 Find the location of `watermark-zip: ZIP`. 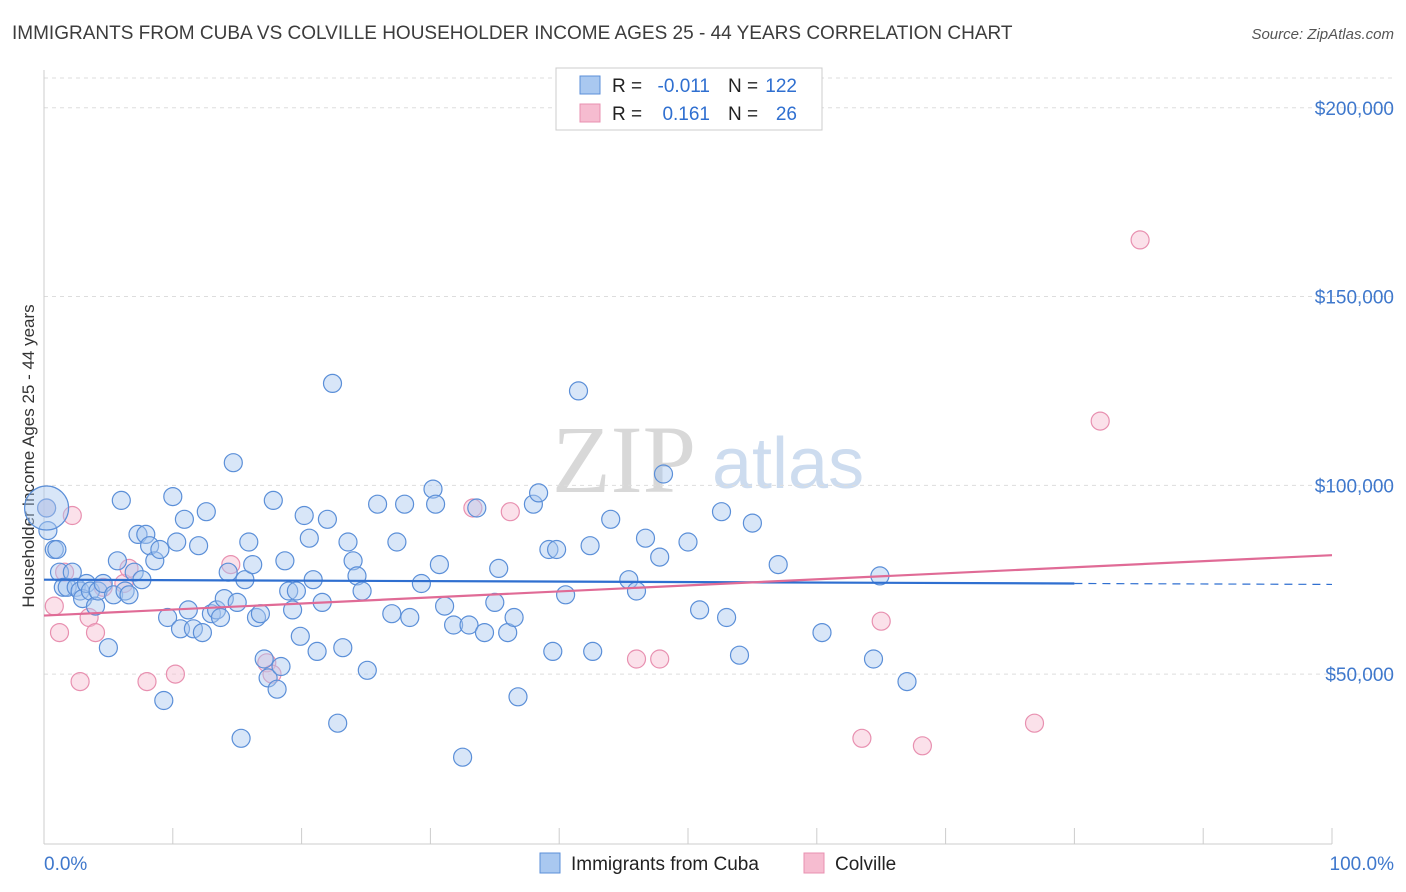

watermark-zip: ZIP is located at coordinates (624, 459).